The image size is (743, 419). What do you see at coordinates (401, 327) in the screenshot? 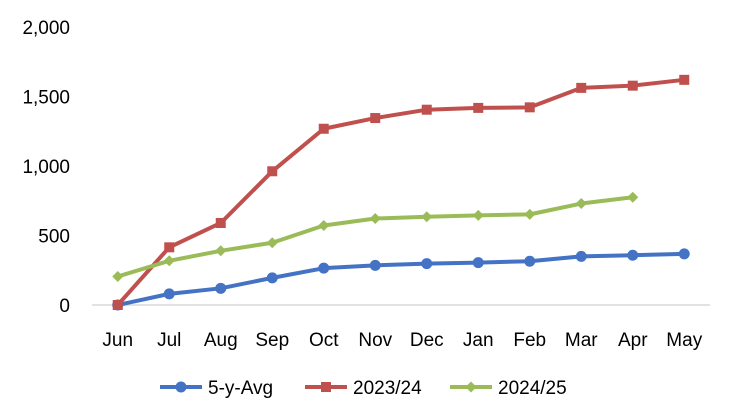
I see `x-axis: Jun Jul Aug Sep Oct Nov Dec Jan Feb Mar Apr May` at bounding box center [401, 327].